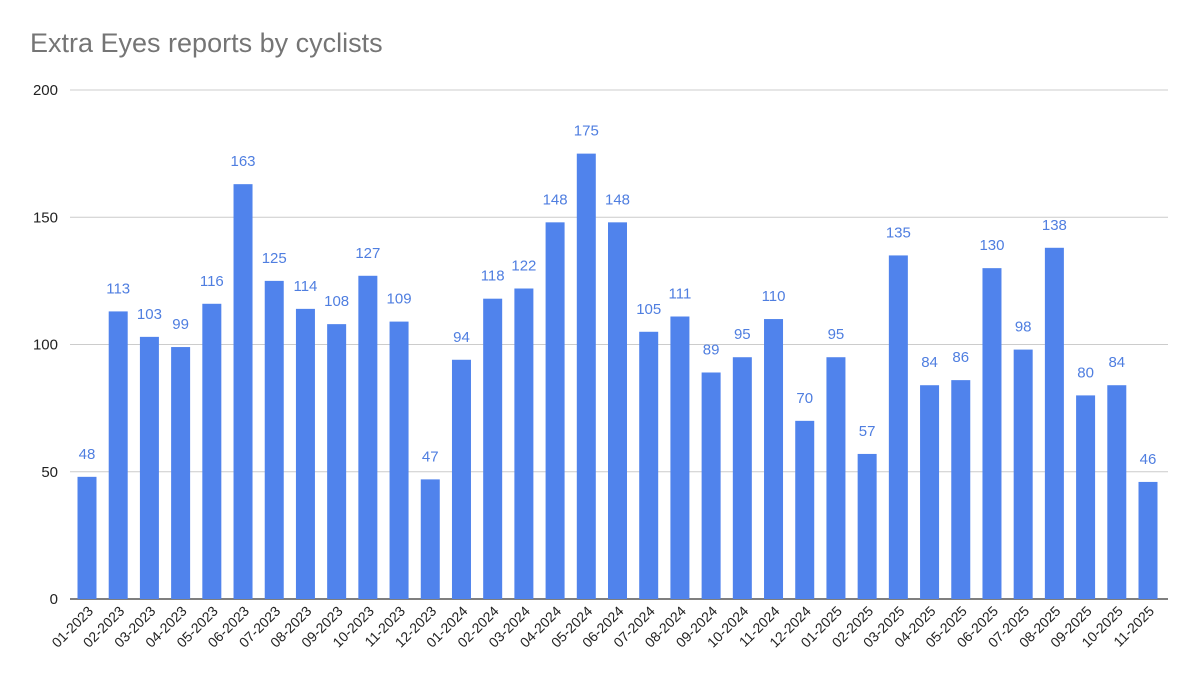  I want to click on data-label: 48, so click(87, 454).